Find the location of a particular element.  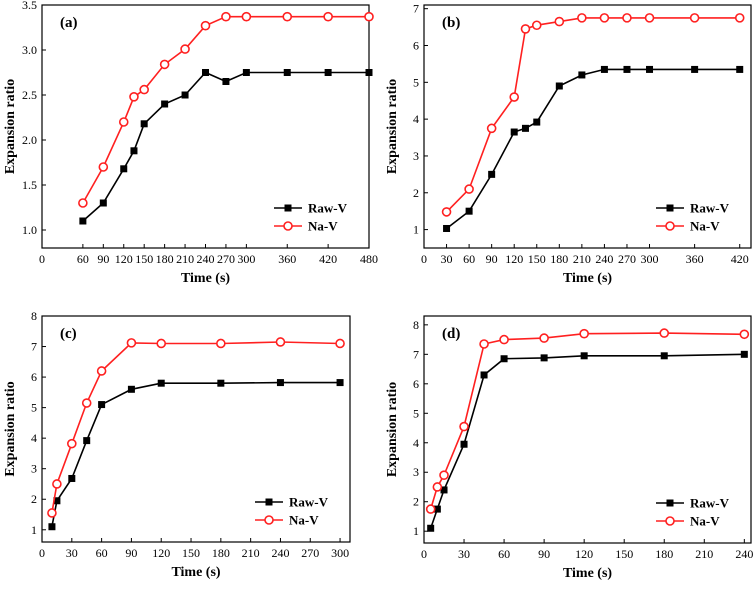

legend-marker-raw-v is located at coordinates (288, 208).